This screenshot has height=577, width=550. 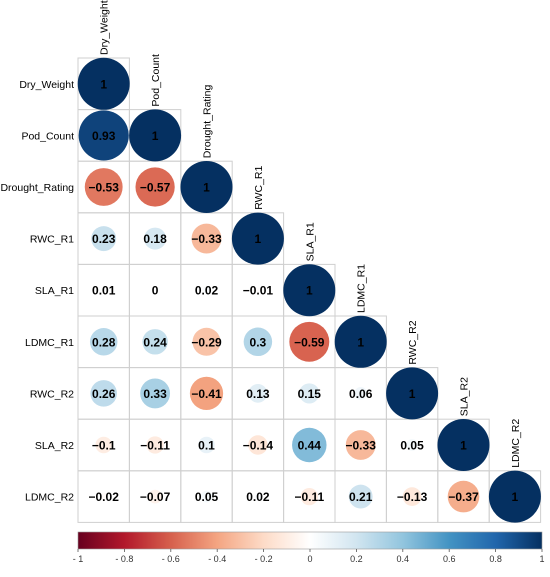 What do you see at coordinates (208, 121) in the screenshot?
I see `column-label: Drought_Rating` at bounding box center [208, 121].